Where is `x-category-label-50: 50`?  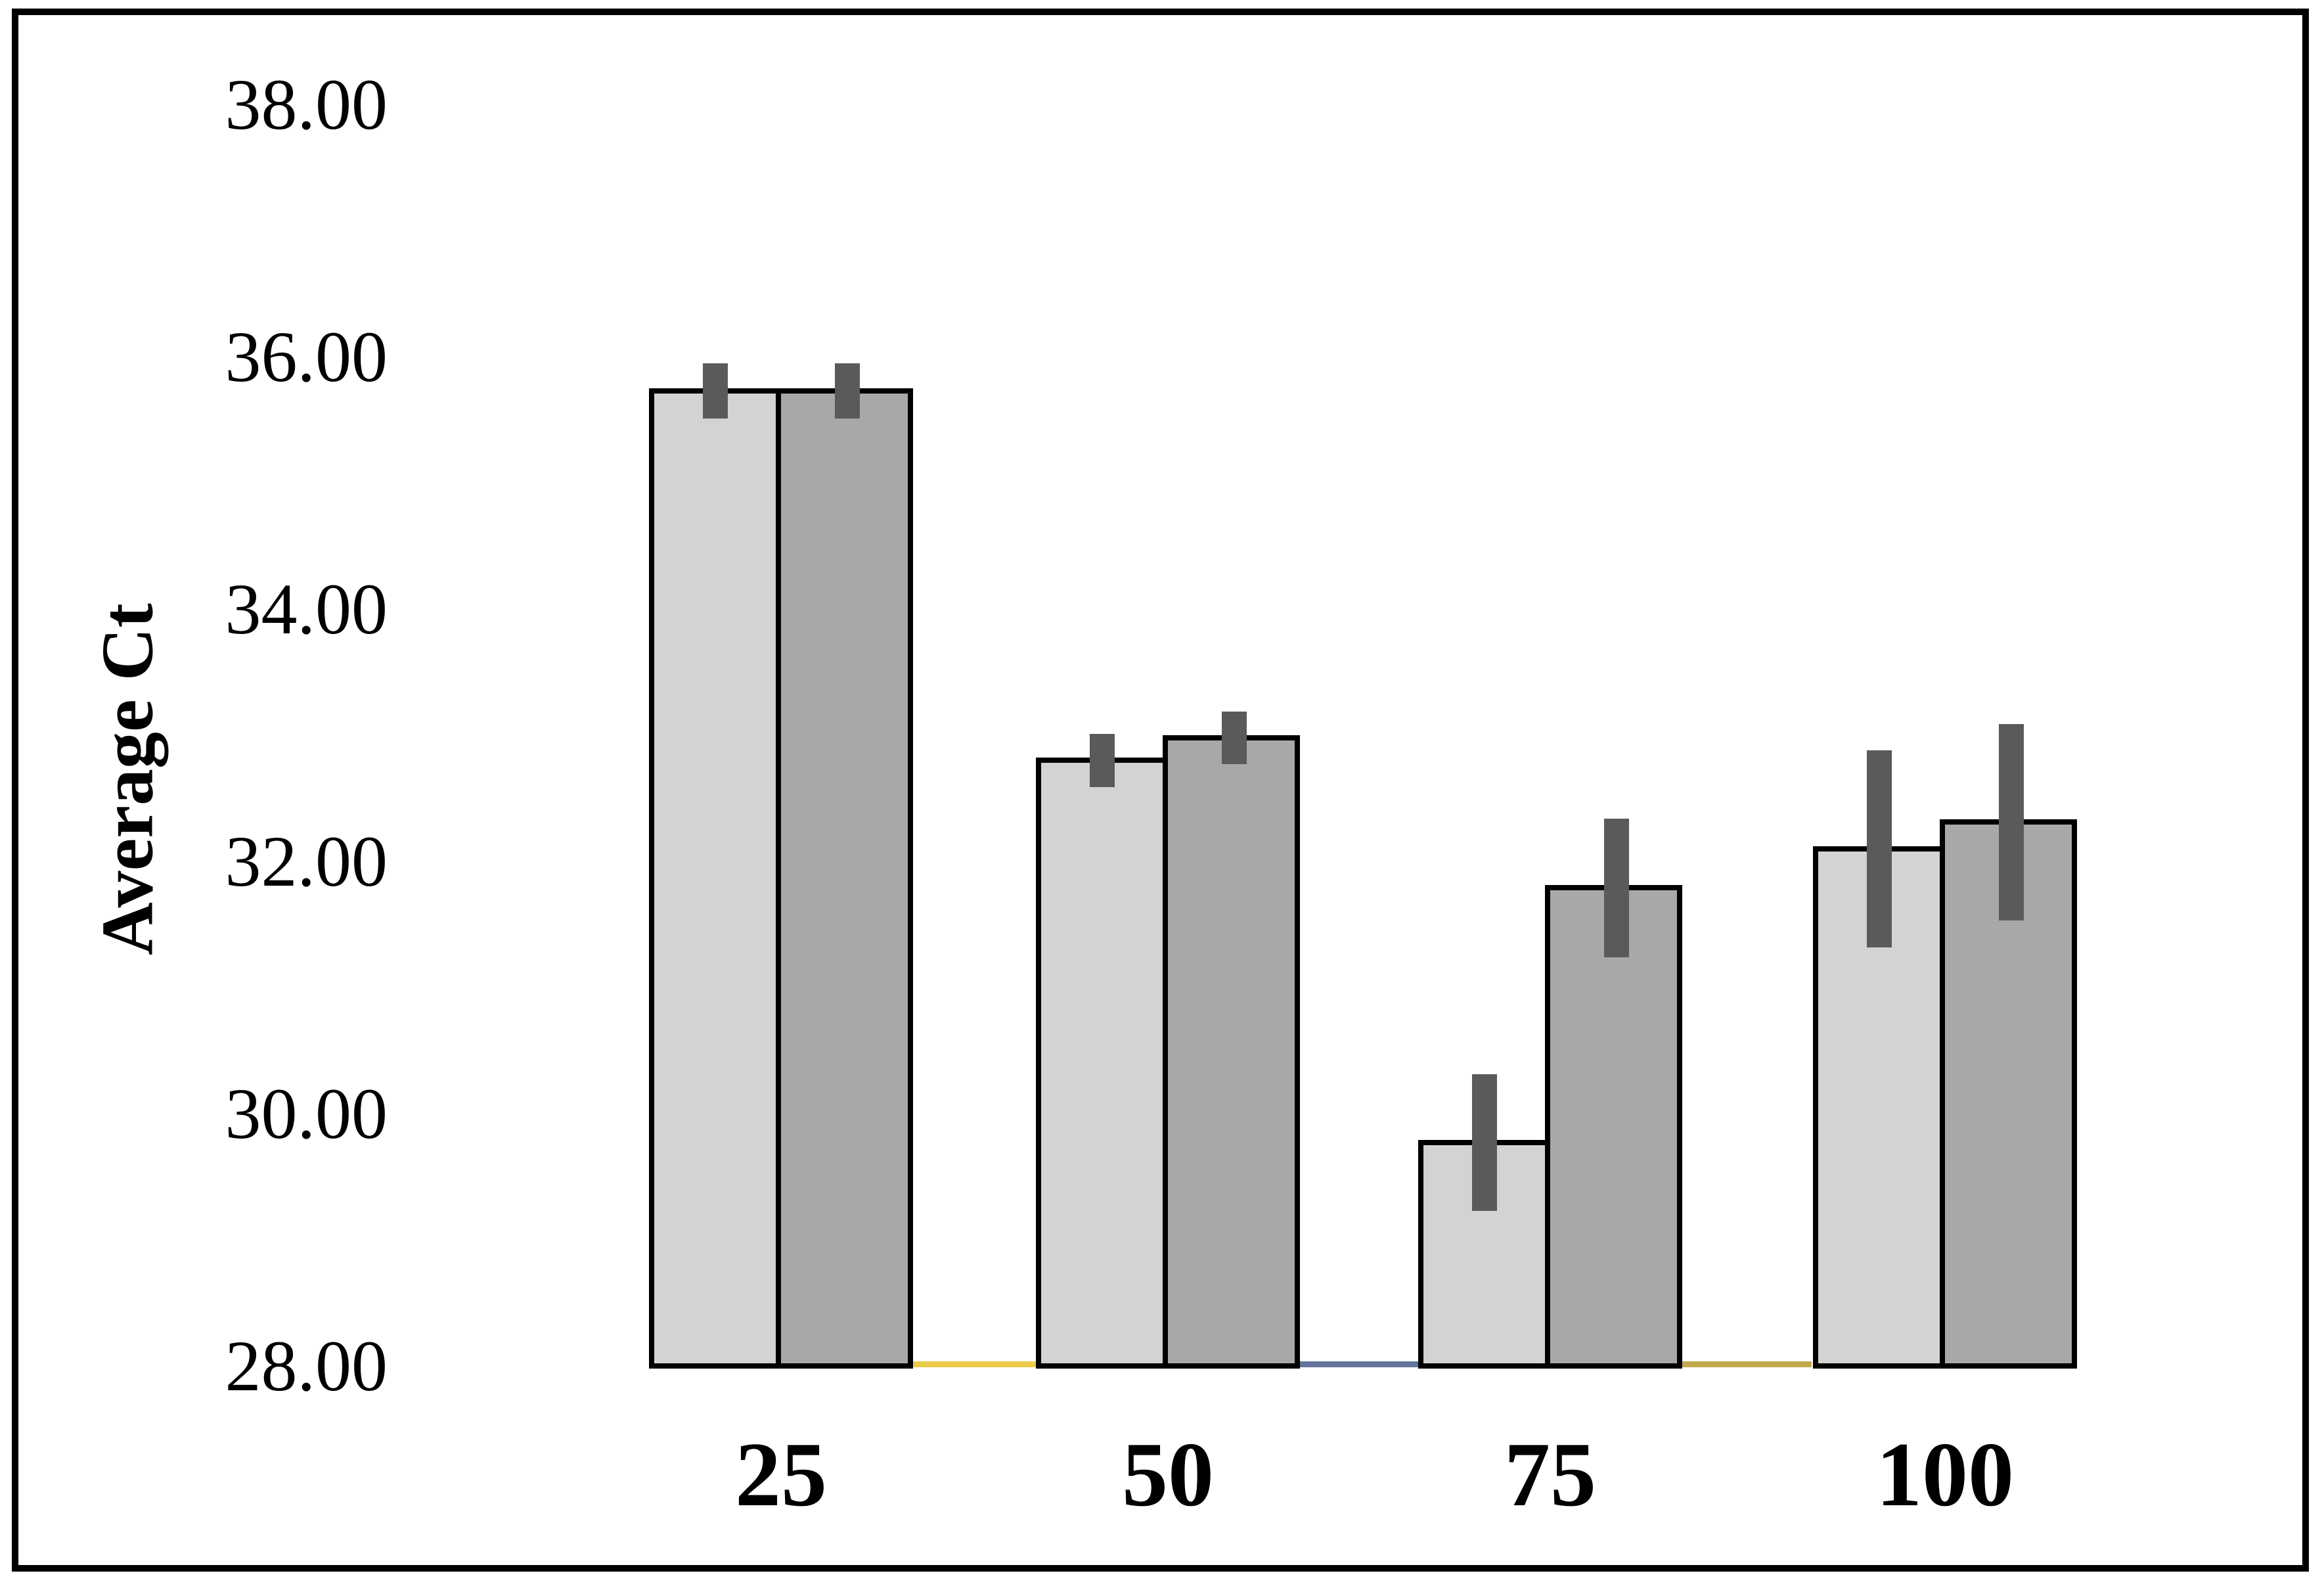 x-category-label-50: 50 is located at coordinates (1168, 1475).